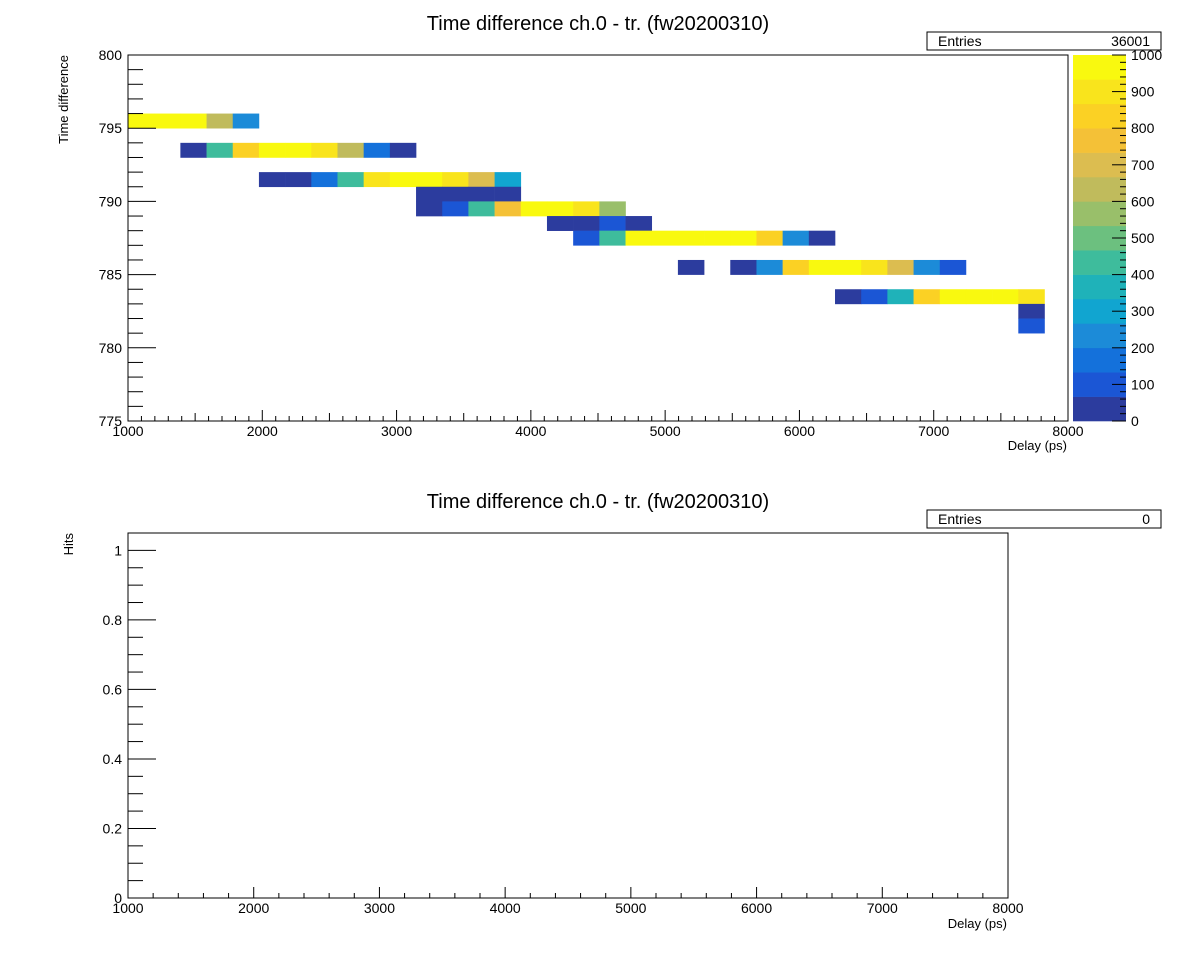 The width and height of the screenshot is (1198, 955). Describe the element at coordinates (111, 275) in the screenshot. I see `y-tick-label: 785` at that location.